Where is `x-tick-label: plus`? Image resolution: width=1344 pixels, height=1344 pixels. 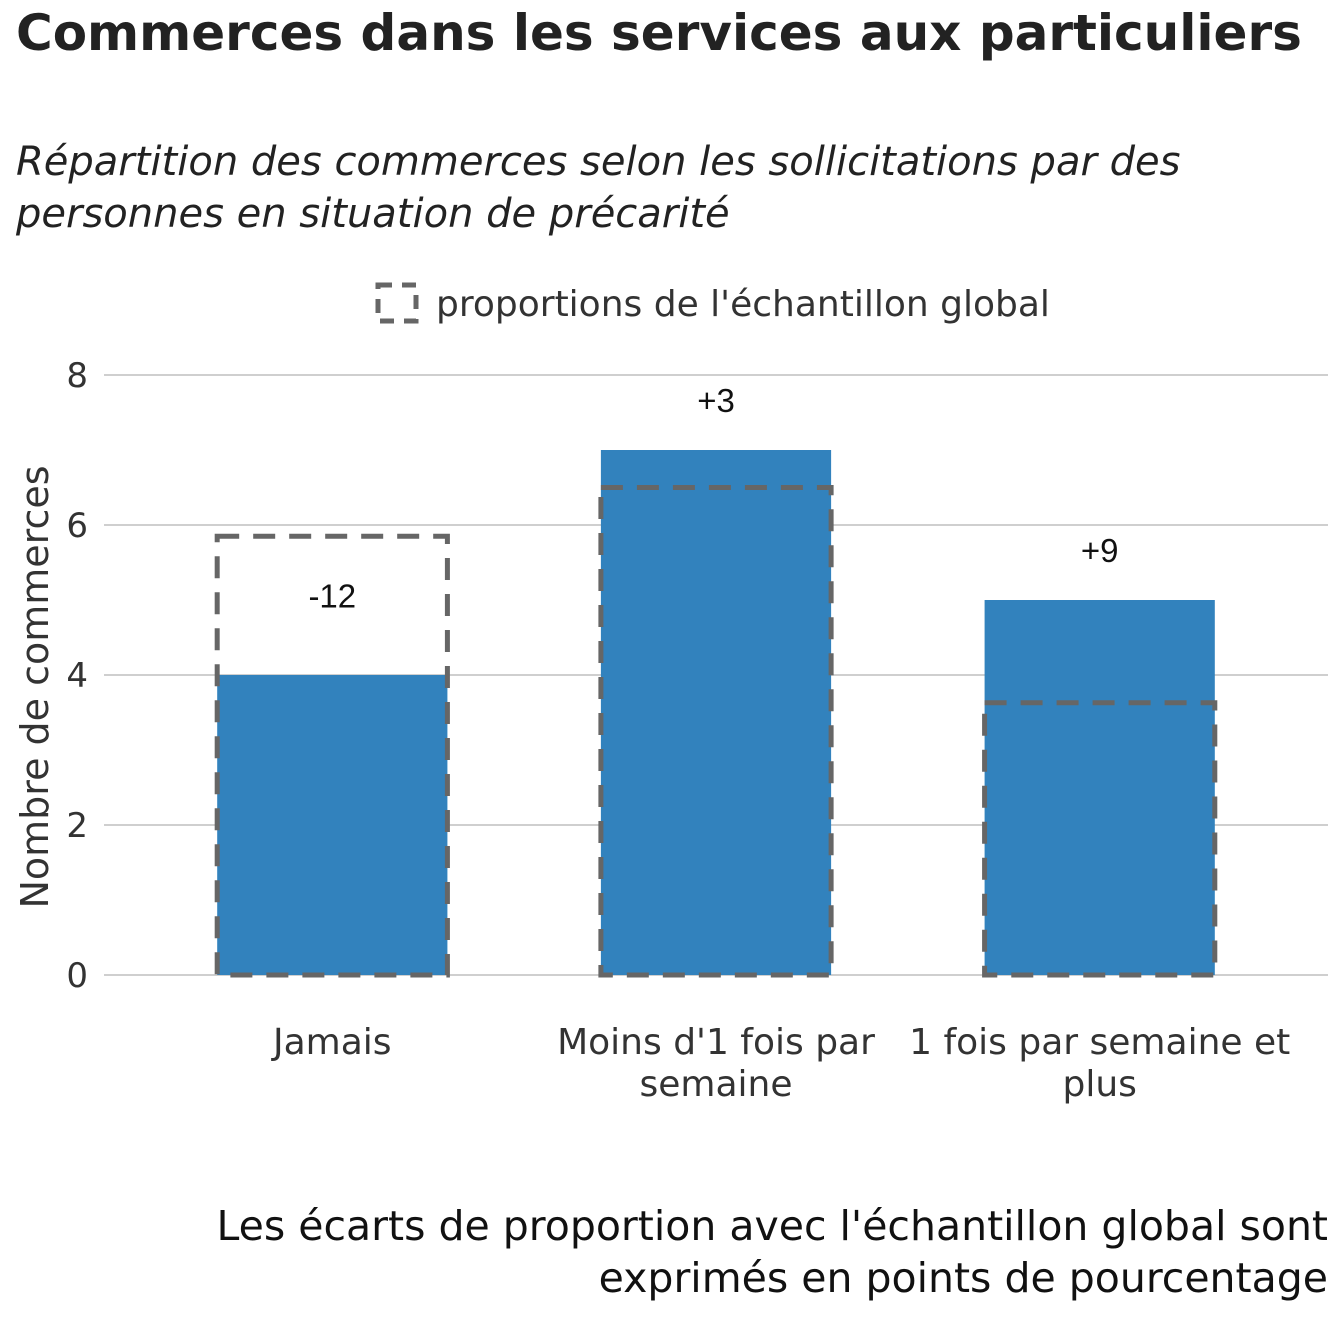
x-tick-label: plus is located at coordinates (1099, 1084).